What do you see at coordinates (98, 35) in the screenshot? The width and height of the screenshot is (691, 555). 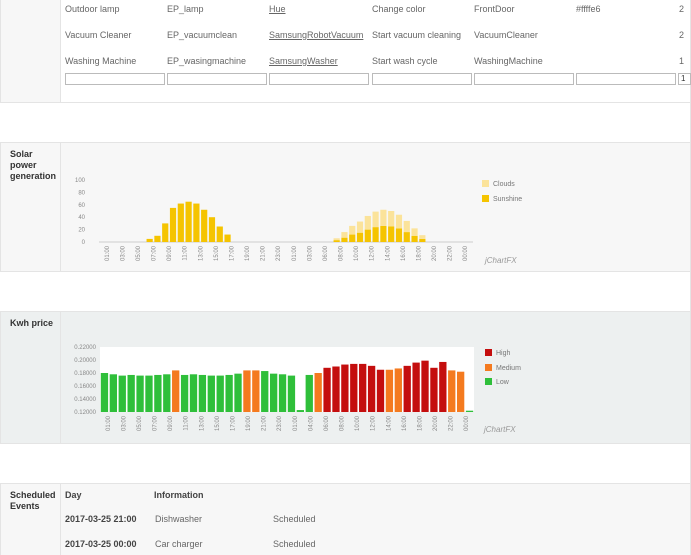 I see `device-name: Vacuum Cleaner` at bounding box center [98, 35].